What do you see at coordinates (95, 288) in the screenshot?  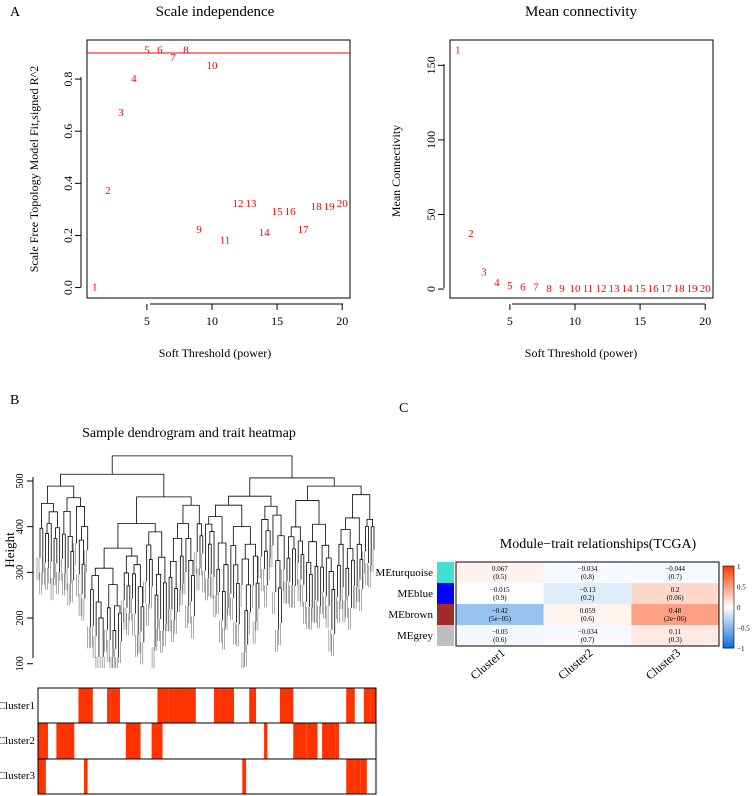 I see `data-point-label: 1` at bounding box center [95, 288].